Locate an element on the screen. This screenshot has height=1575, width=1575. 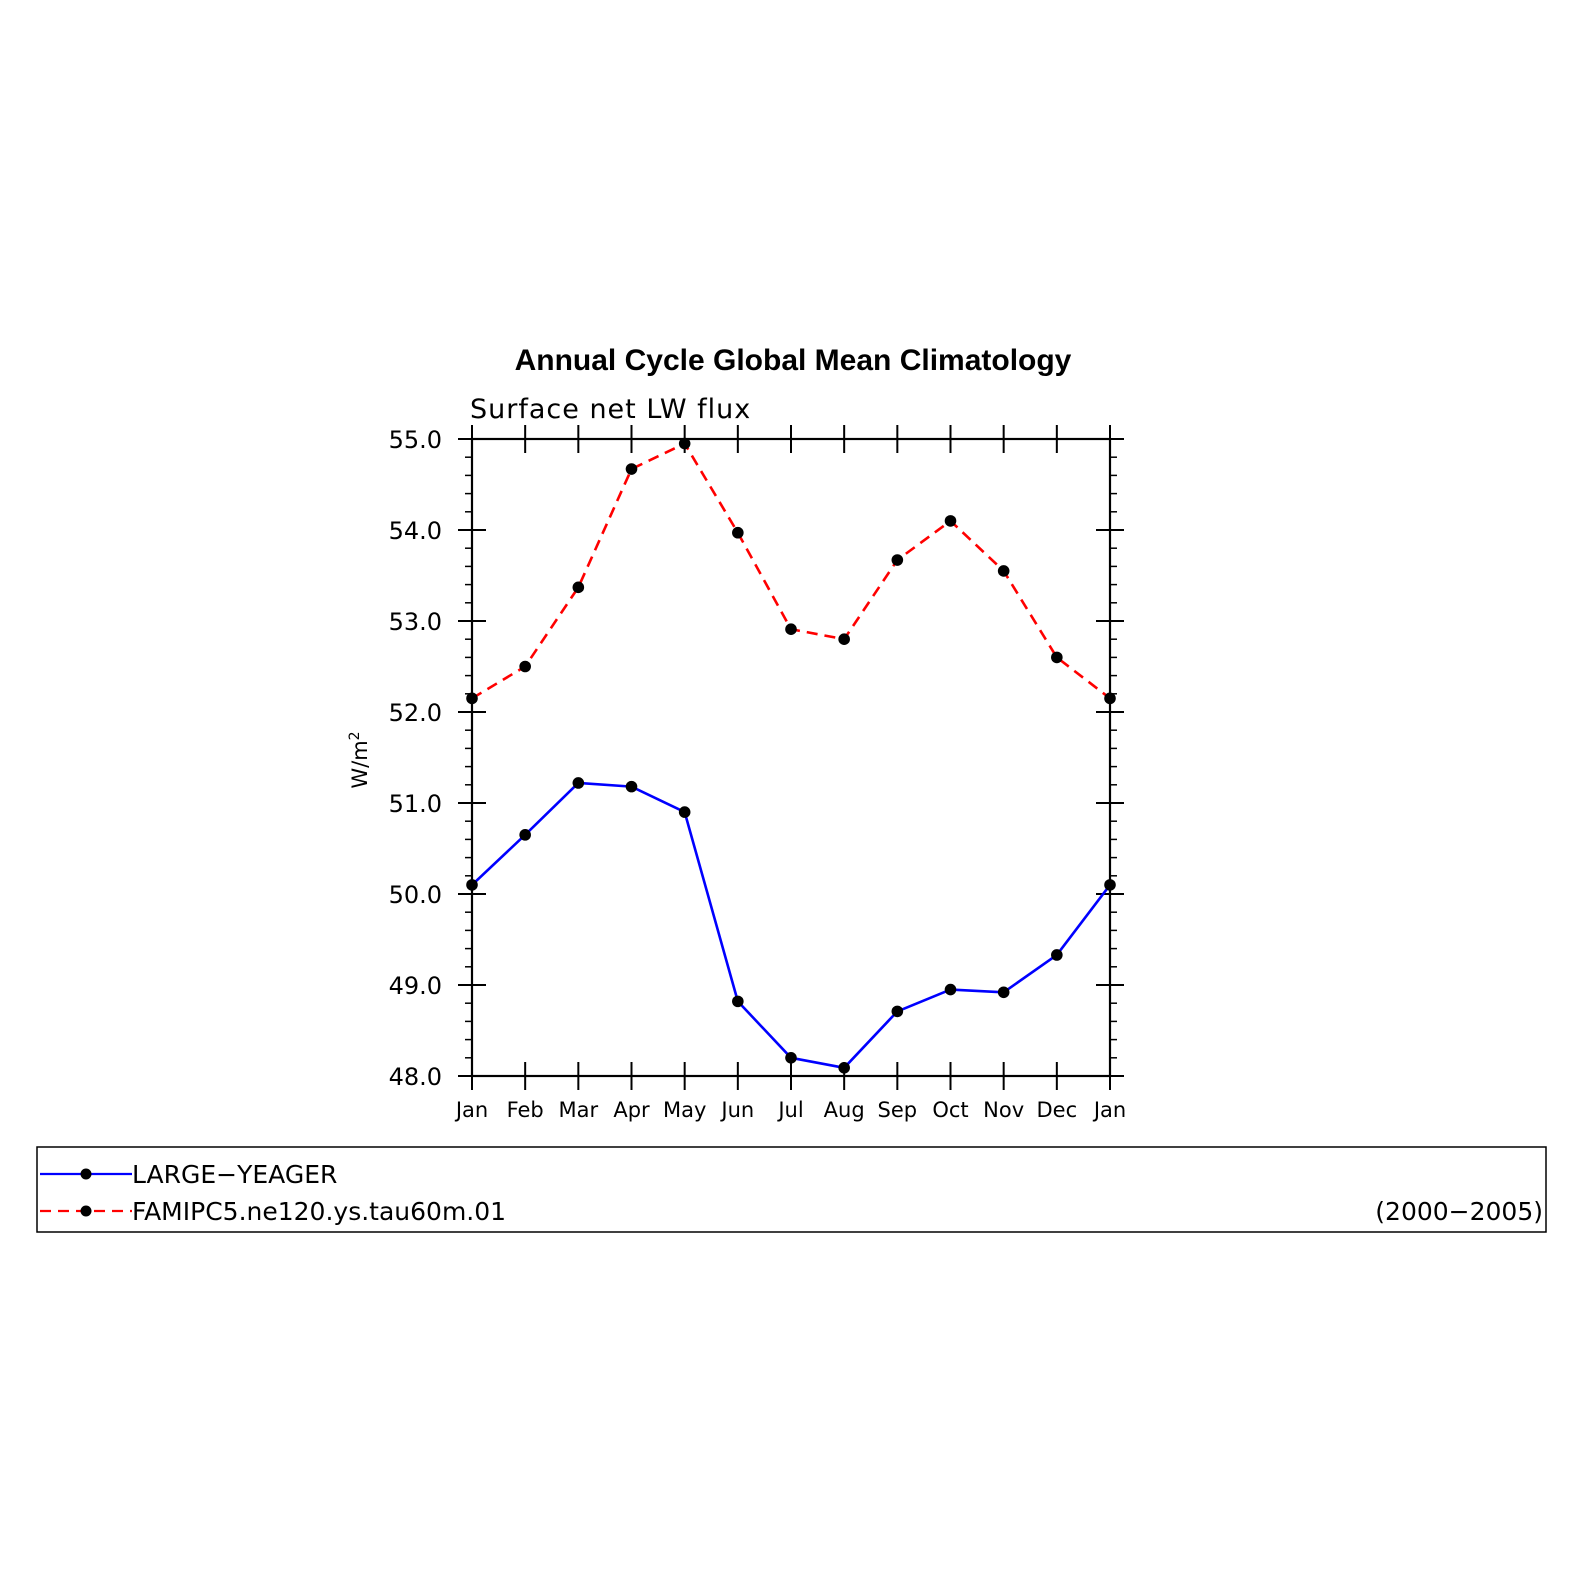
x-tick-label: Nov is located at coordinates (1003, 1110).